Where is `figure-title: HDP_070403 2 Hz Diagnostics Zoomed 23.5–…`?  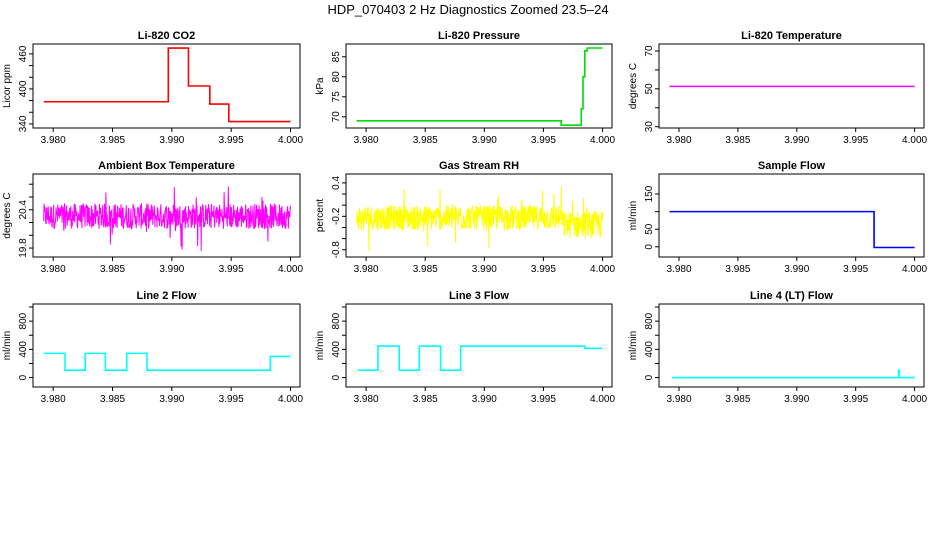
figure-title: HDP_070403 2 Hz Diagnostics Zoomed 23.5–… is located at coordinates (467, 9).